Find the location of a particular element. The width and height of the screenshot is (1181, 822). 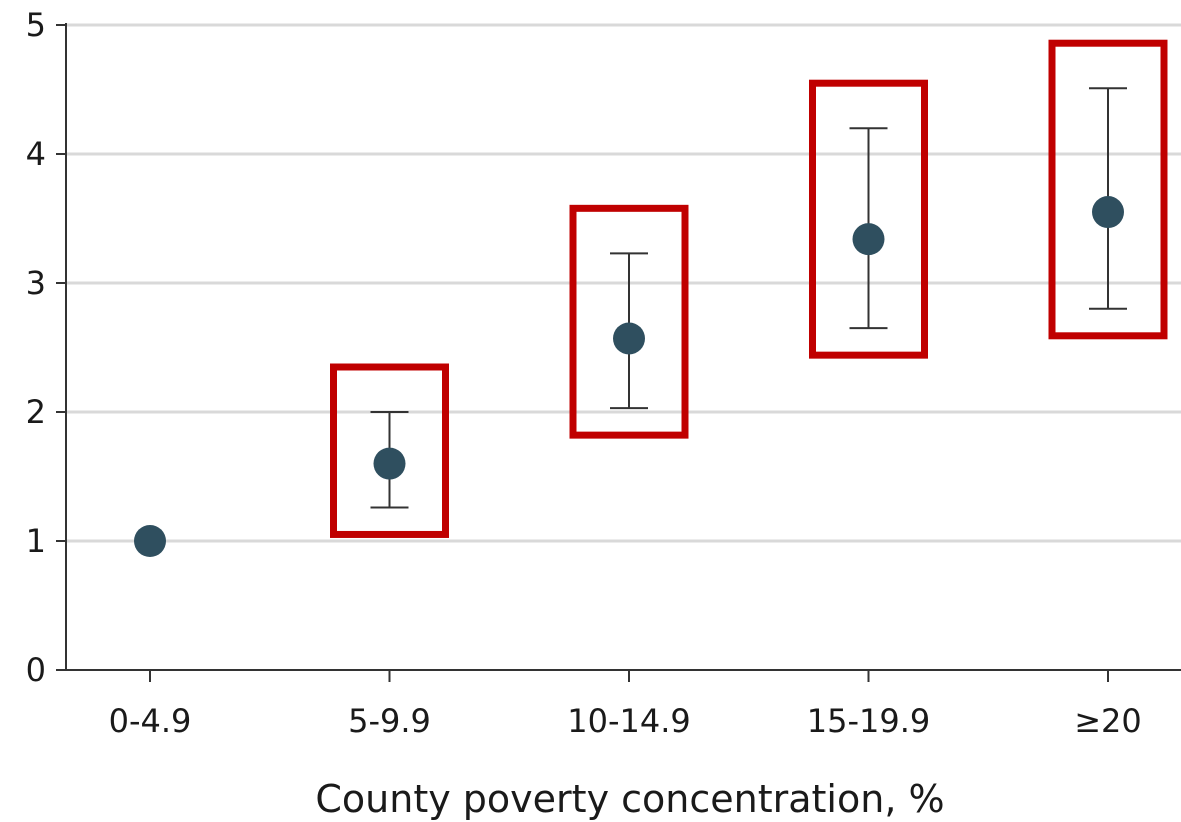

x-tick-label: 10-14.9 is located at coordinates (629, 721).